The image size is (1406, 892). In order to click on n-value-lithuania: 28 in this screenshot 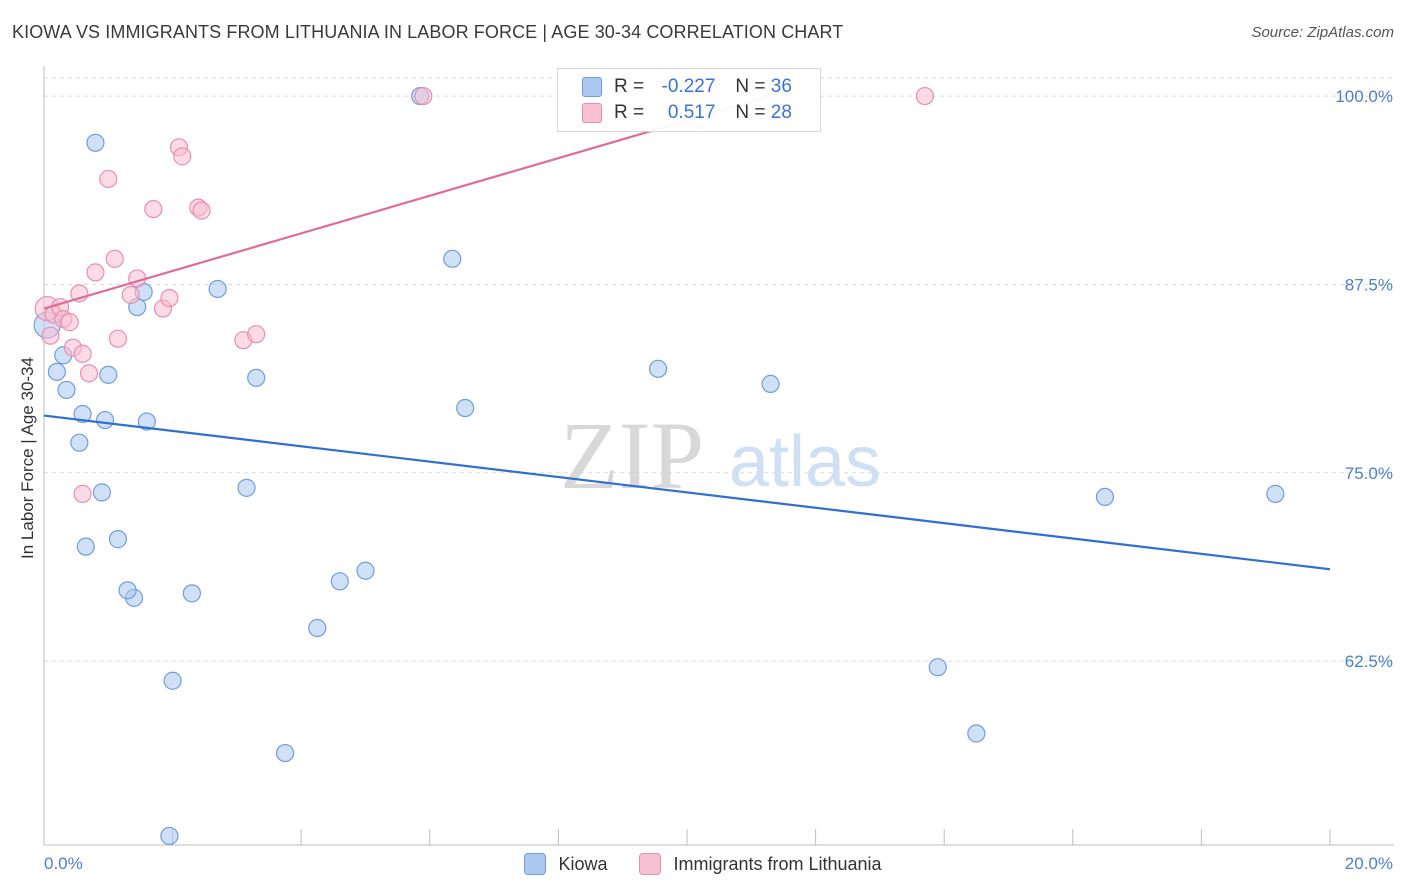, I will do `click(781, 112)`.